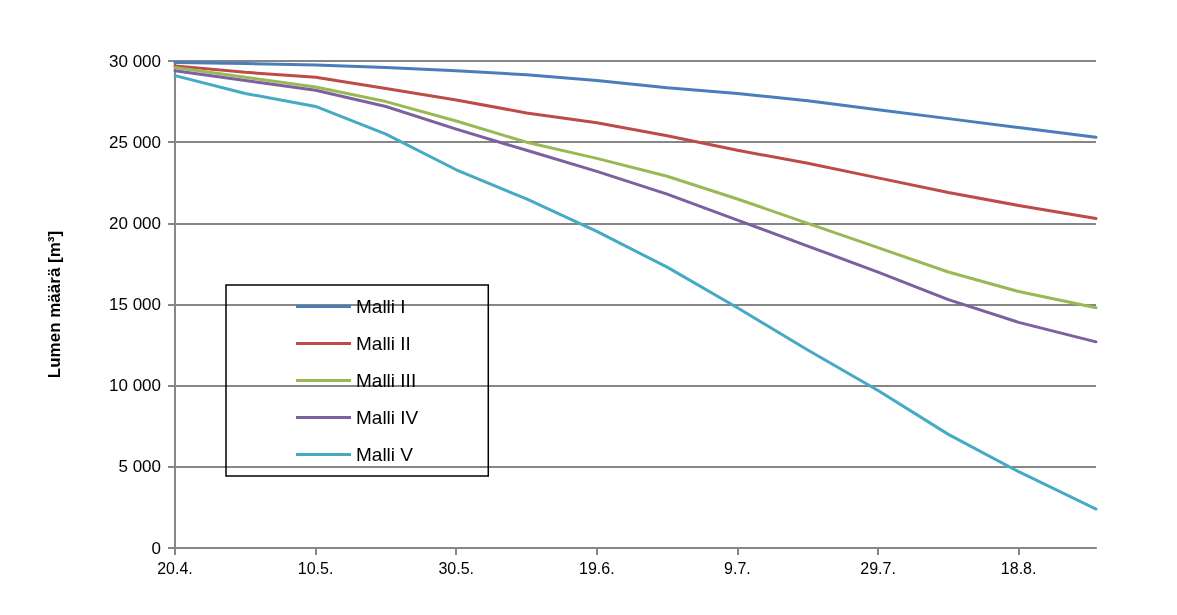  What do you see at coordinates (386, 380) in the screenshot?
I see `legend-label: Malli III` at bounding box center [386, 380].